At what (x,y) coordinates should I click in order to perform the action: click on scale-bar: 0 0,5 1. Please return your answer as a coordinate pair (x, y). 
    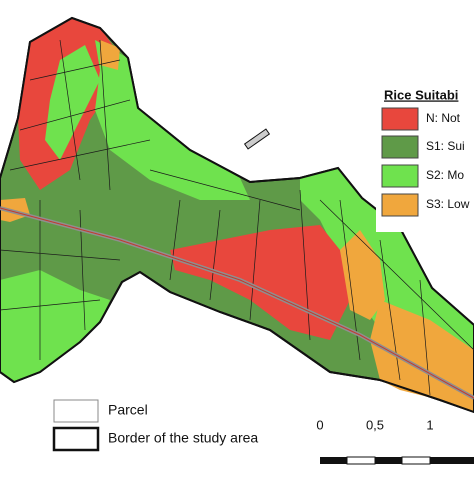
    Looking at the image, I should click on (395, 441).